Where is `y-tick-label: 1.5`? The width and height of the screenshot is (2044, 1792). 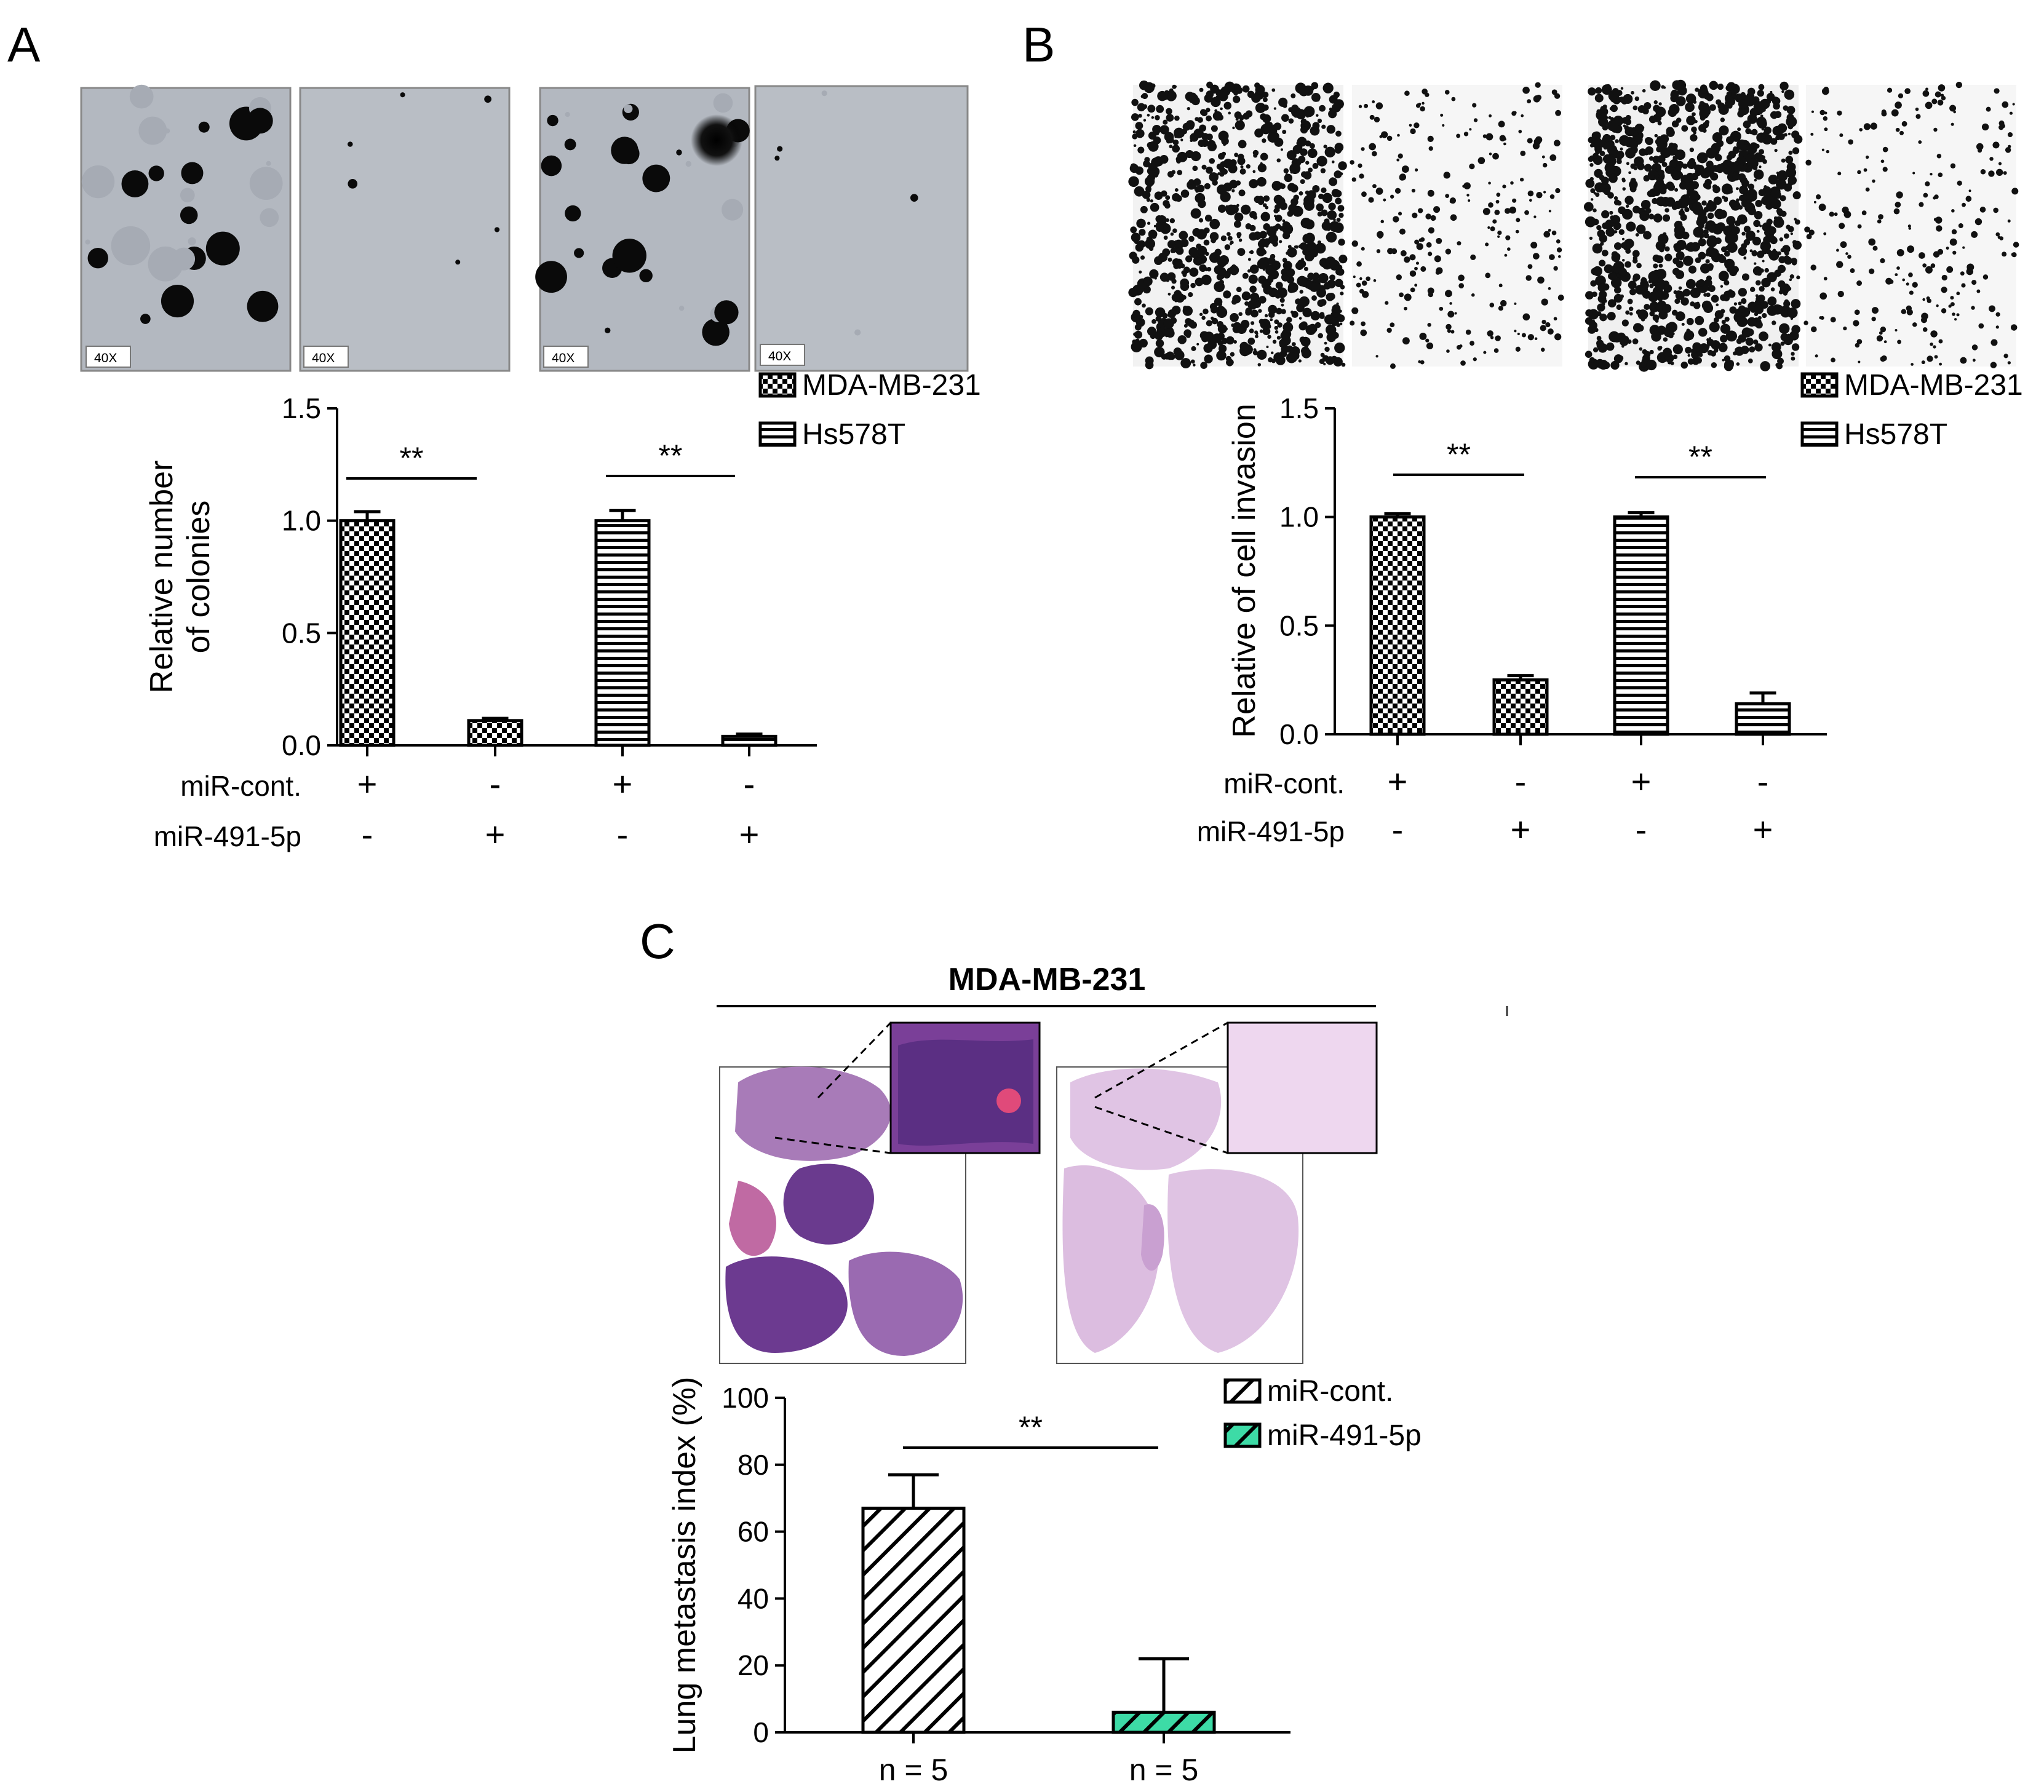 y-tick-label: 1.5 is located at coordinates (302, 408).